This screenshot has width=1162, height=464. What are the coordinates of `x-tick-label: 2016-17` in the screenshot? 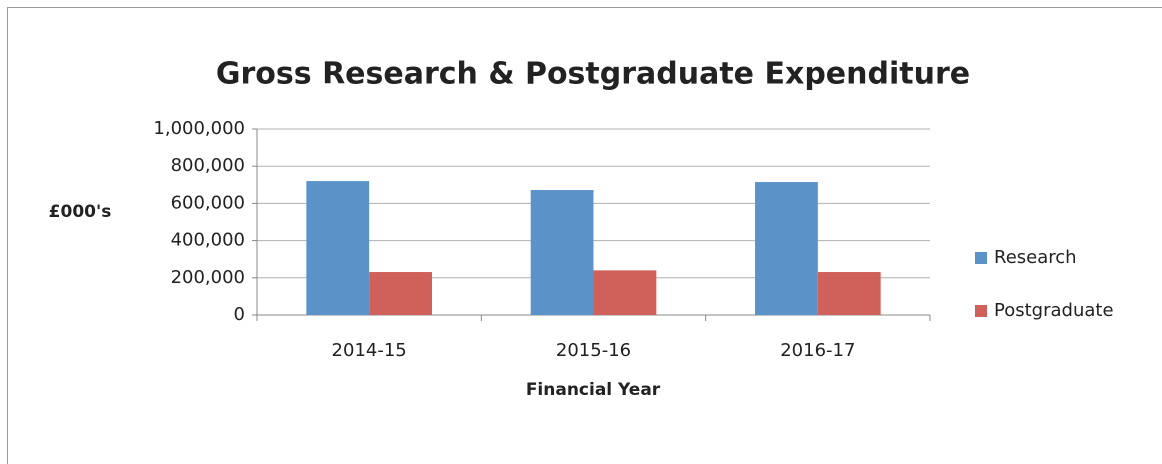 It's located at (817, 350).